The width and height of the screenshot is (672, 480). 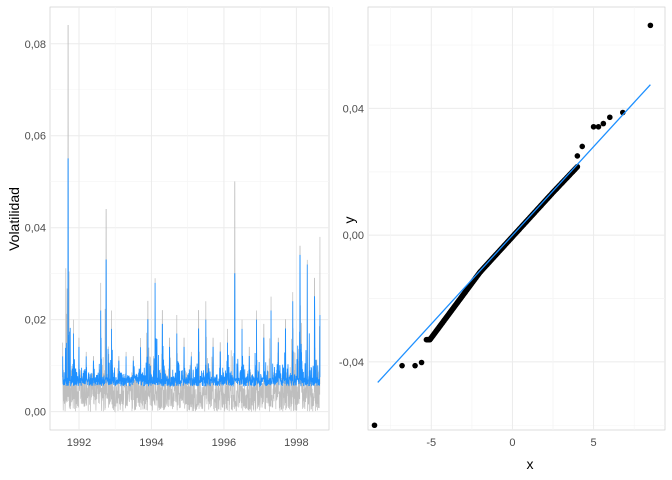 I want to click on left-x-tick-label: 1998, so click(x=296, y=443).